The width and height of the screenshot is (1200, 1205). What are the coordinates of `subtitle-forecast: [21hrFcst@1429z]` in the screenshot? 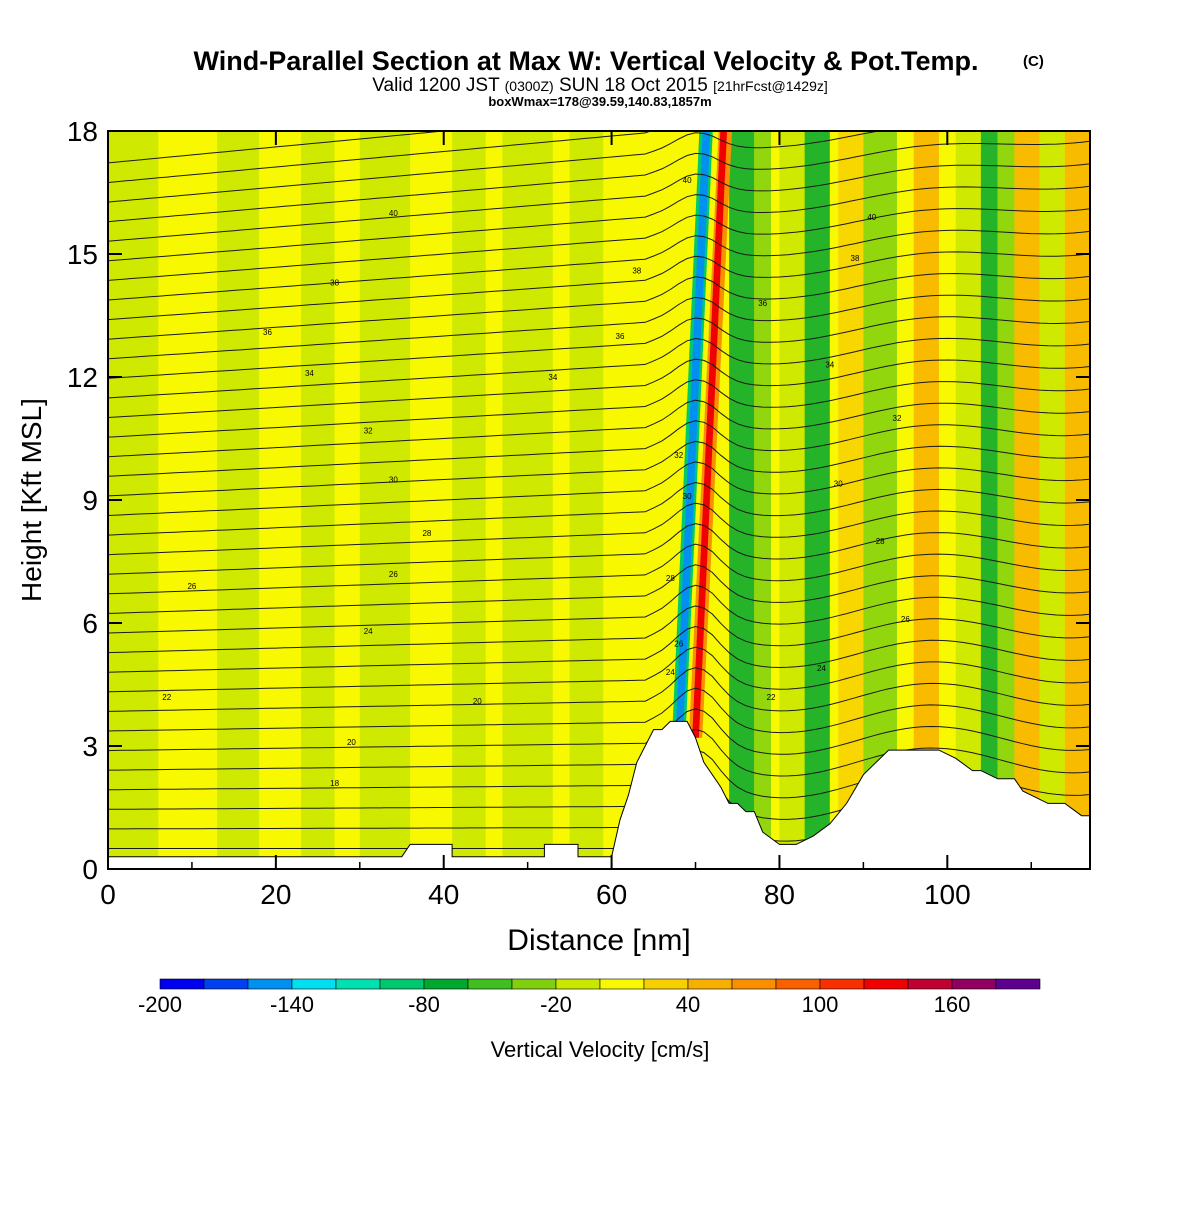 It's located at (770, 86).